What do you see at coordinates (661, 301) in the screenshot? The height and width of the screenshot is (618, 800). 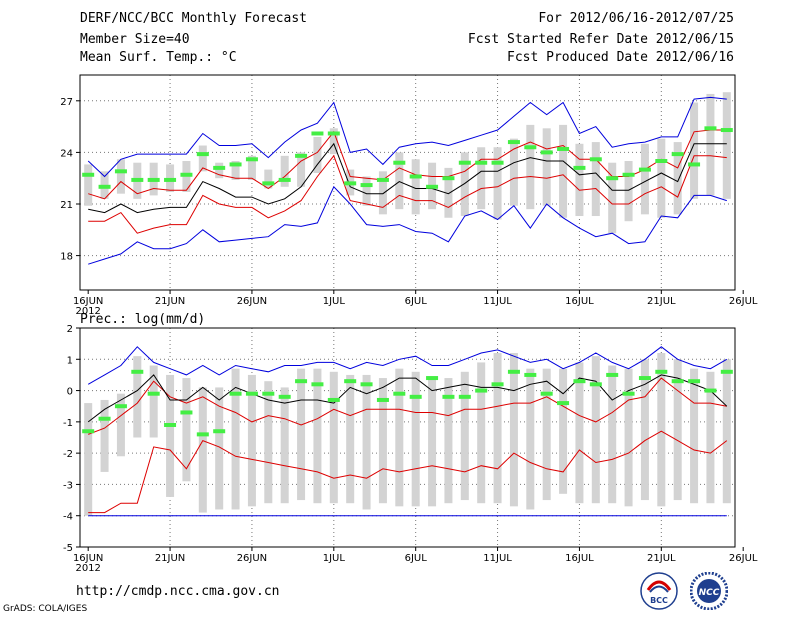 I see `temp-x-tick-label: 21JUL` at bounding box center [661, 301].